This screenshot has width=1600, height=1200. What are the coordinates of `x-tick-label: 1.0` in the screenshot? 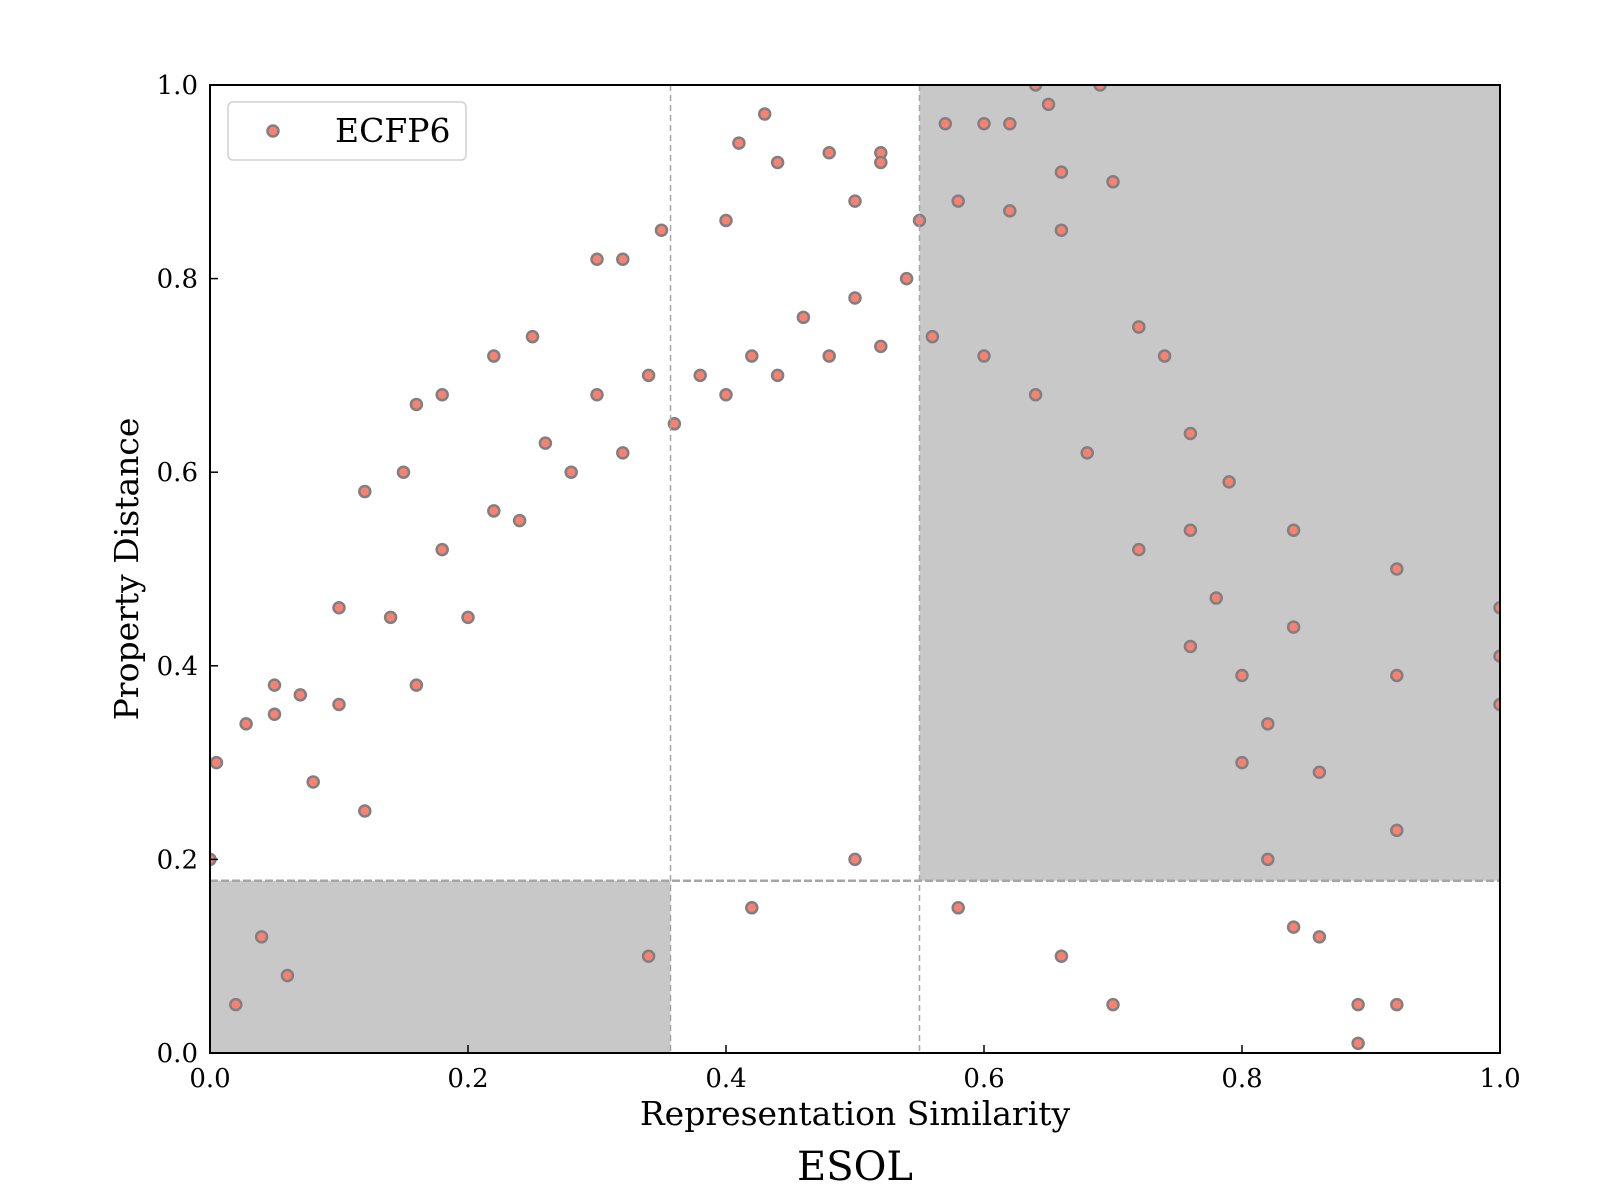 It's located at (1499, 1079).